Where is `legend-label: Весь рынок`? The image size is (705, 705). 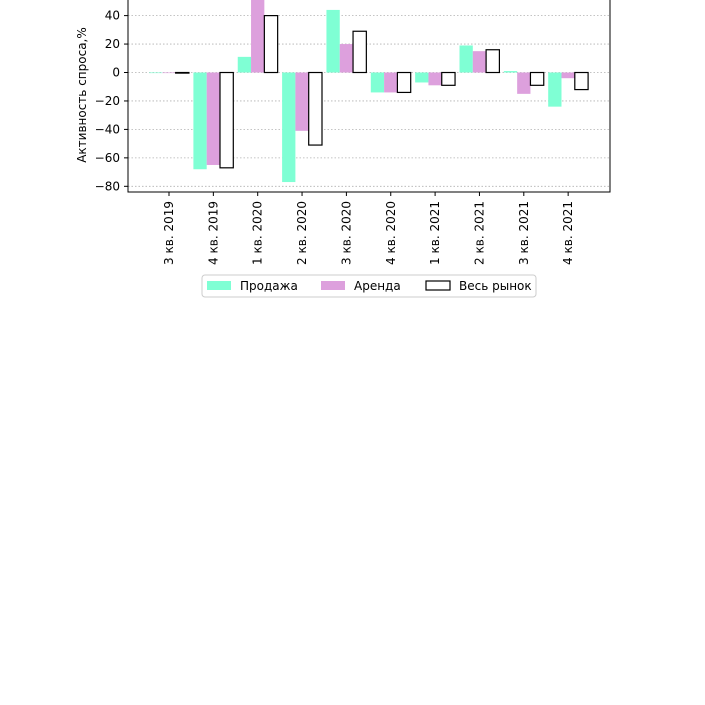 legend-label: Весь рынок is located at coordinates (495, 286).